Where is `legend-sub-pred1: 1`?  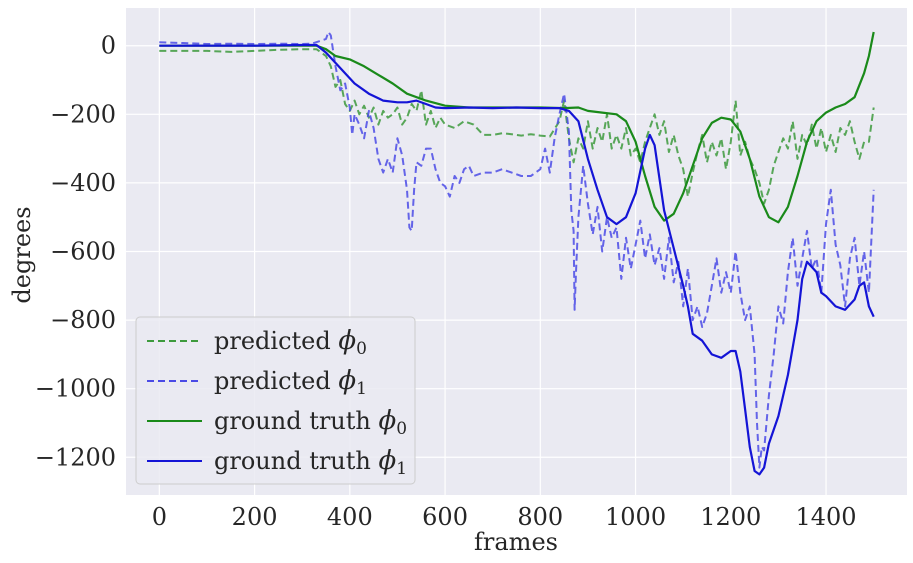
legend-sub-pred1: 1 is located at coordinates (361, 389).